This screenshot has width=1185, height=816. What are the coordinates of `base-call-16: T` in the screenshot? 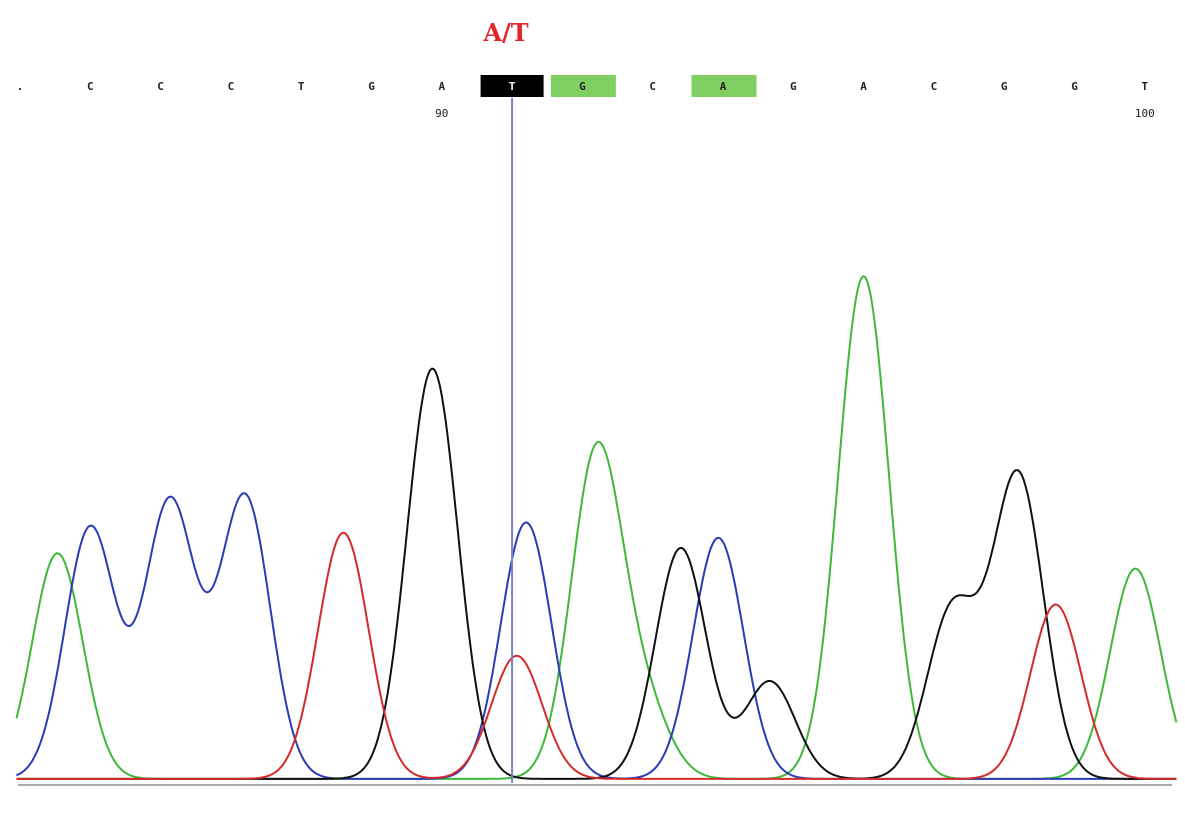 It's located at (1144, 86).